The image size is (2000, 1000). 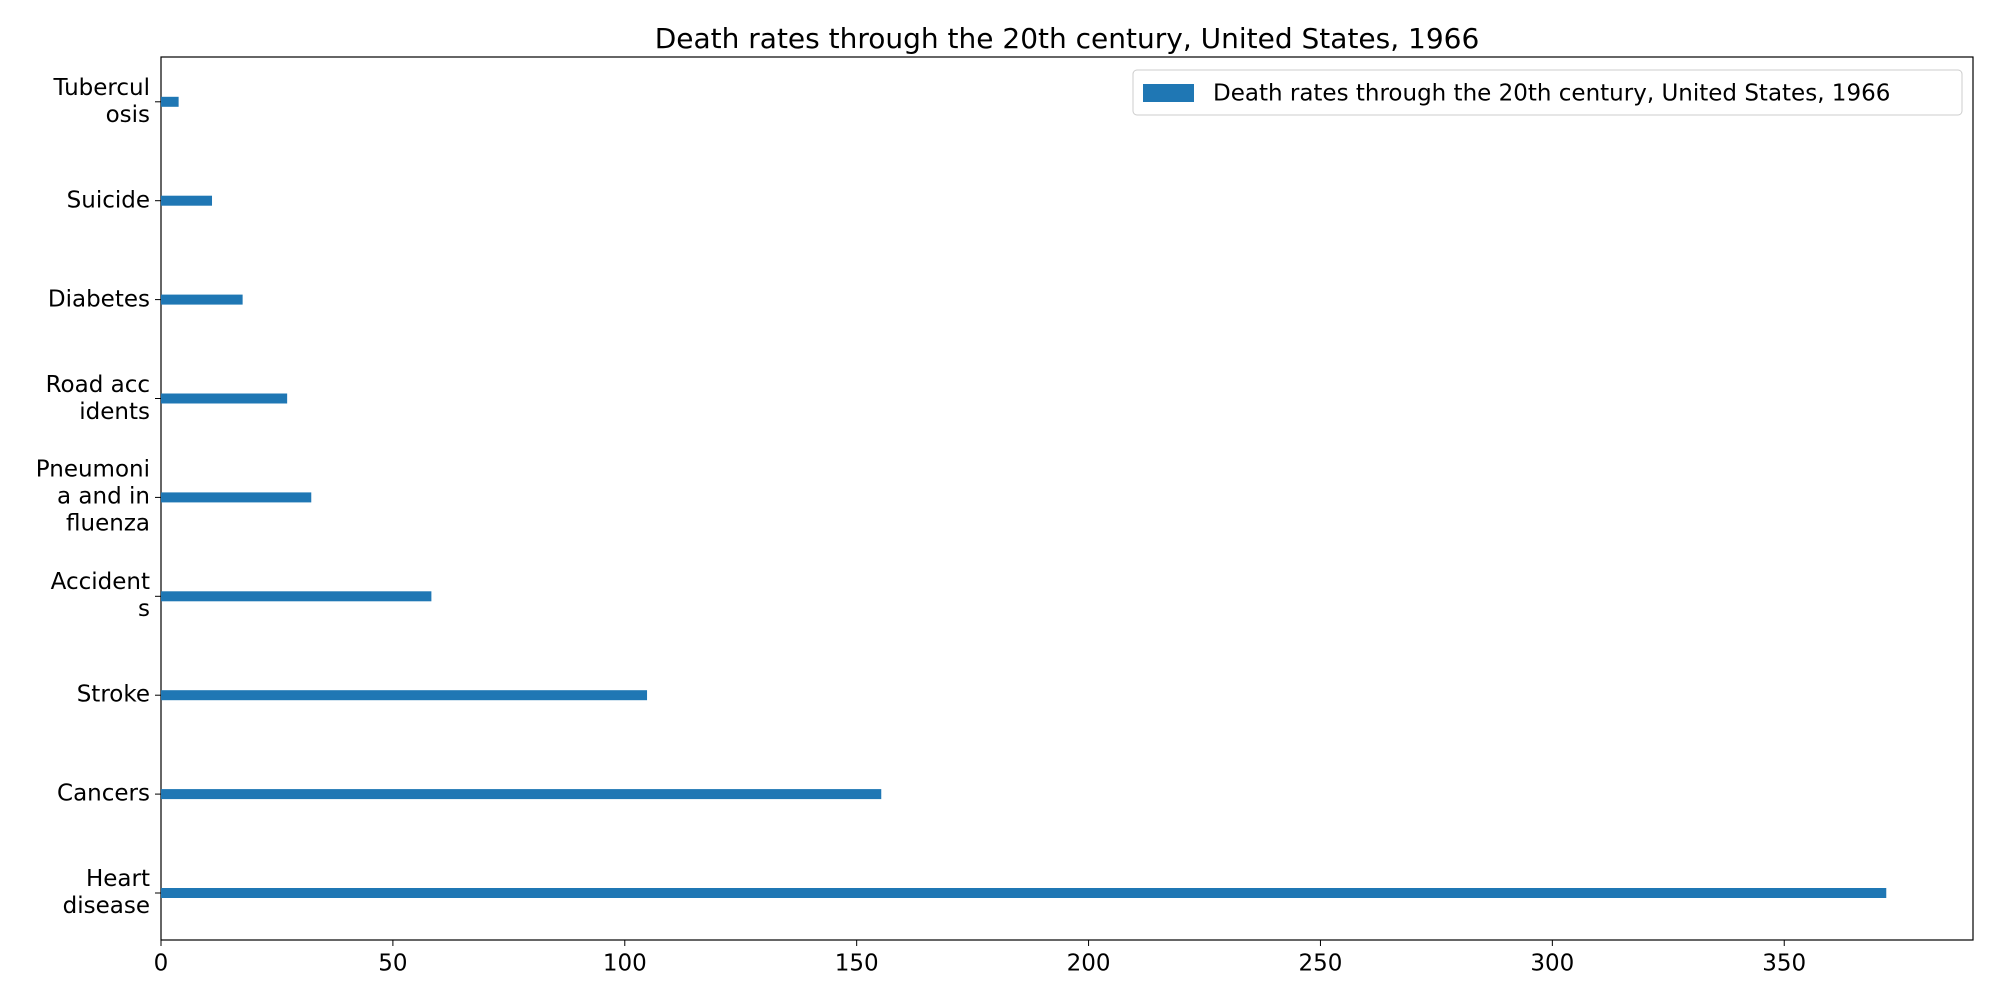 What do you see at coordinates (1784, 964) in the screenshot?
I see `x-tick-label: 350` at bounding box center [1784, 964].